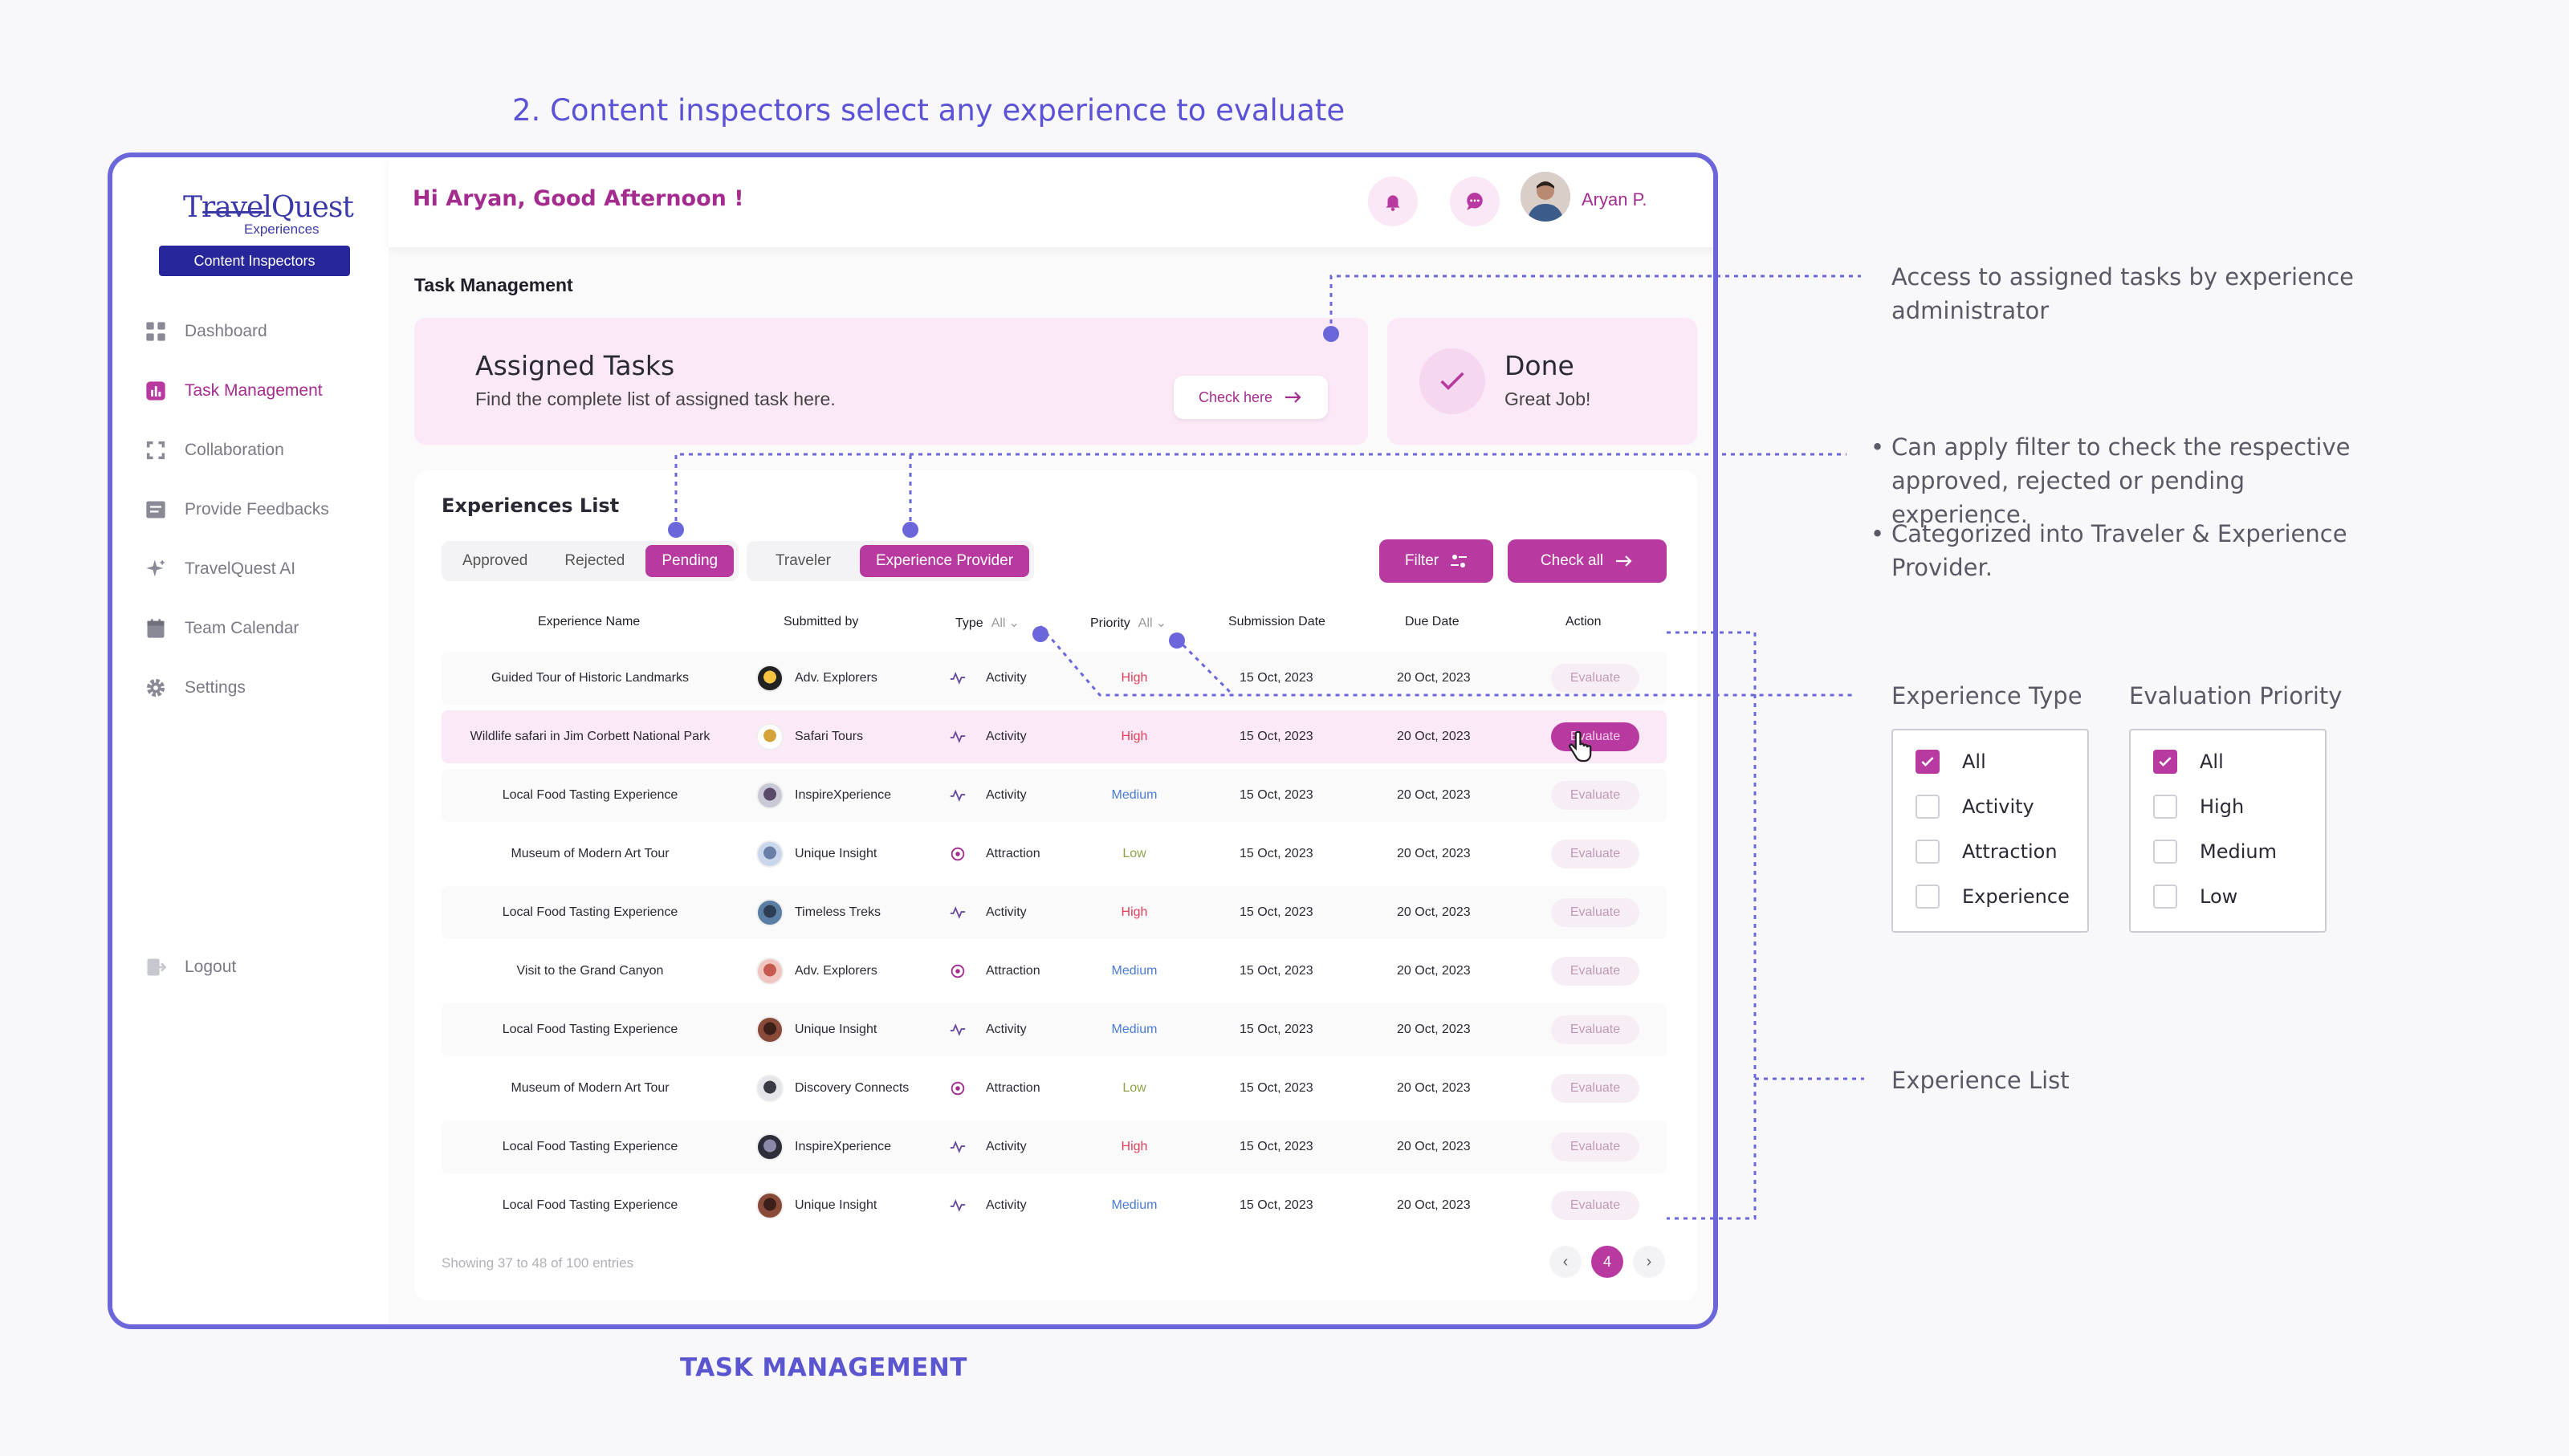 The height and width of the screenshot is (1456, 2569). Describe the element at coordinates (261, 450) in the screenshot. I see `sidebar-item-collaboration: Collaboration` at that location.